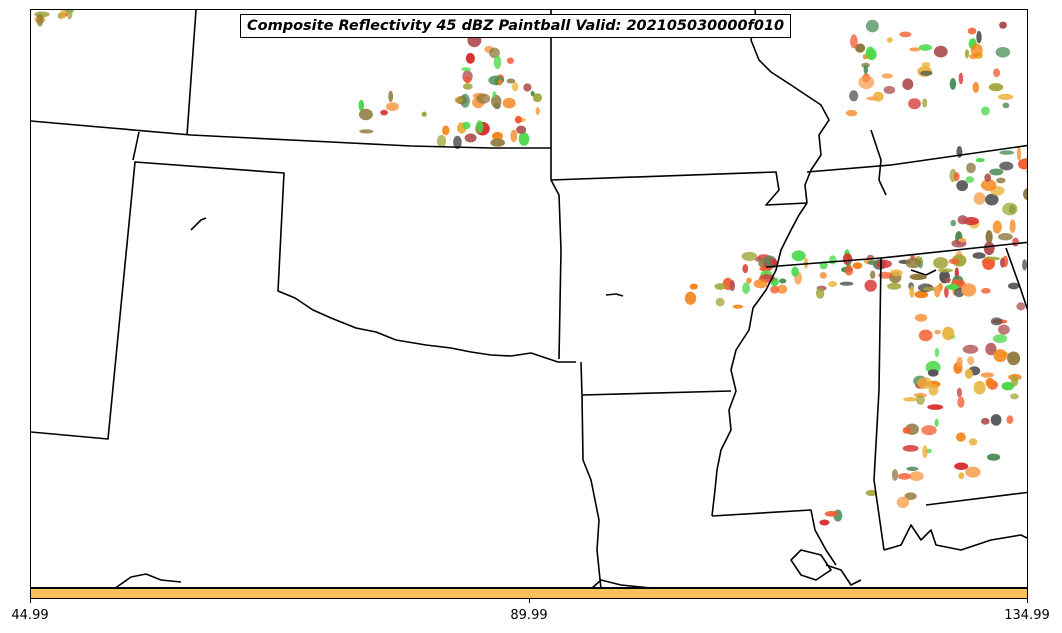 This screenshot has height=633, width=1062. I want to click on border-ms-la-south, so click(774, 537).